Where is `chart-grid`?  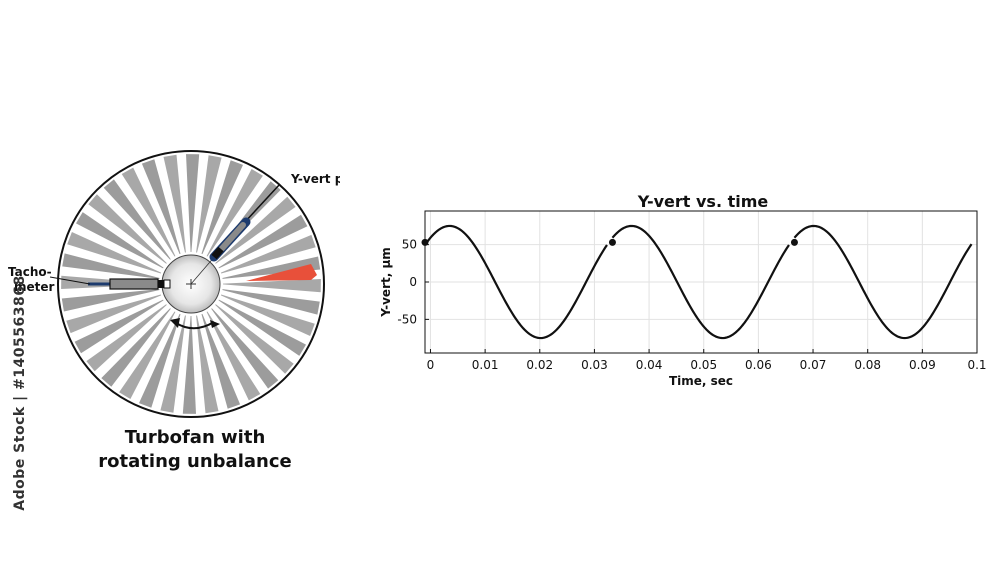
chart-grid is located at coordinates (701, 282).